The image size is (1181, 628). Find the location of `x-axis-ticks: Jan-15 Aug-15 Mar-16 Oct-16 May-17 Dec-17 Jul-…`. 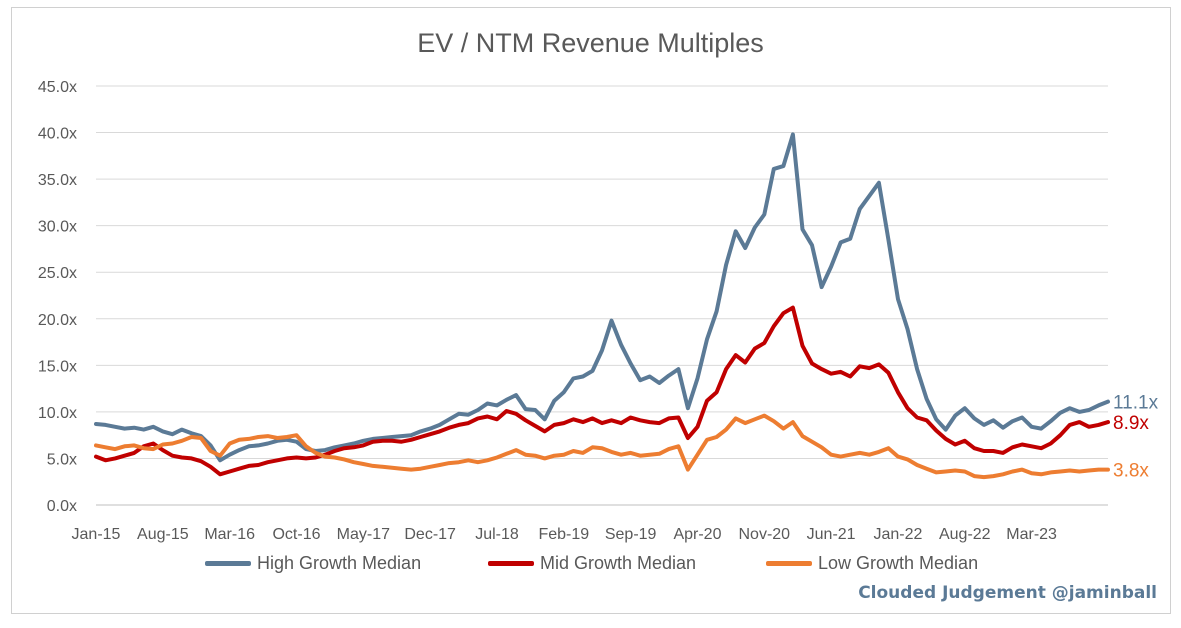

x-axis-ticks: Jan-15 Aug-15 Mar-16 Oct-16 May-17 Dec-17 Jul-… is located at coordinates (565, 534).